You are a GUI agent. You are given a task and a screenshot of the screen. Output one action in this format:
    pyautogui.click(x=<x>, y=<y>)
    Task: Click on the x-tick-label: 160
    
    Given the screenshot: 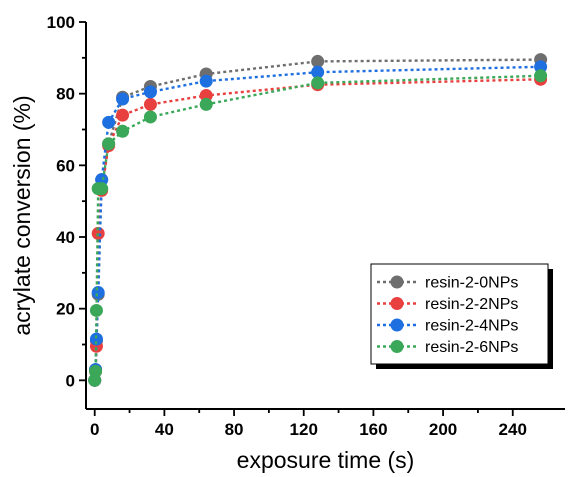 What is the action you would take?
    pyautogui.click(x=373, y=429)
    